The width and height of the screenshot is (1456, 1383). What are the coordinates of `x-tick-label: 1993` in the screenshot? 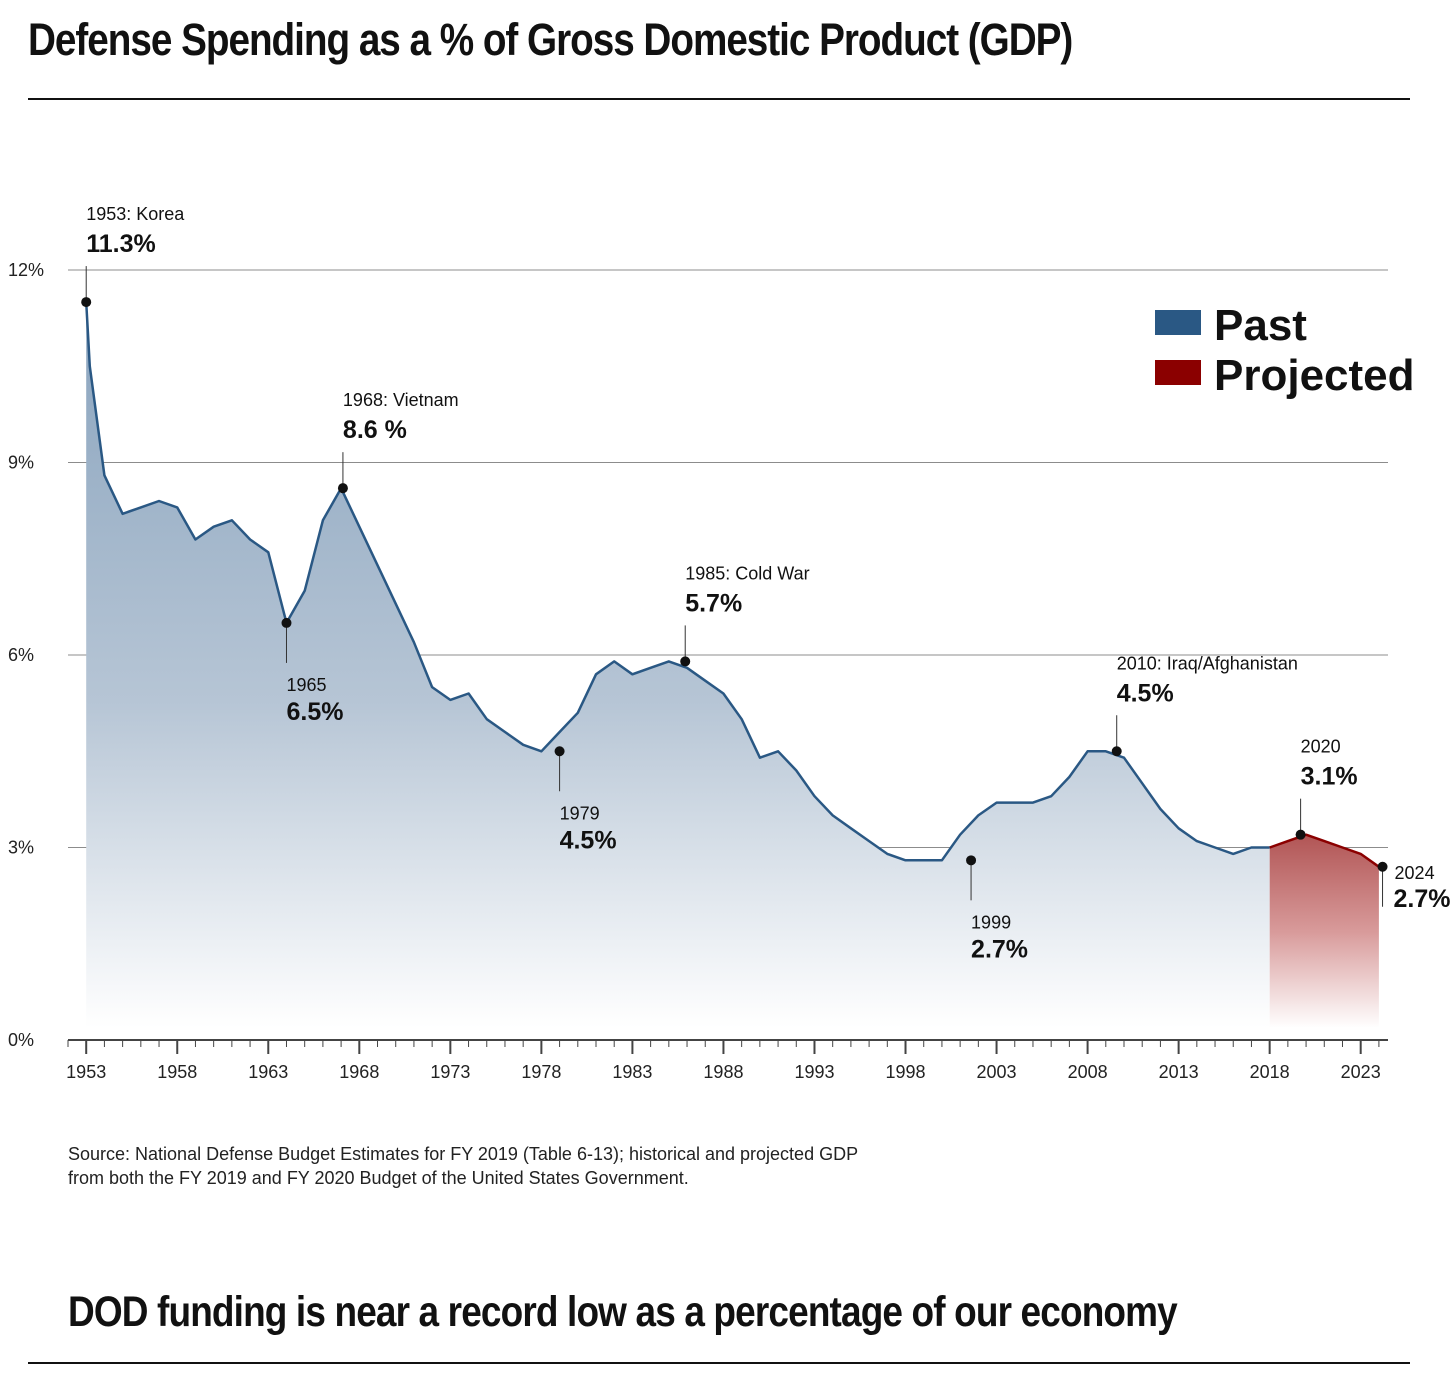 It's located at (814, 1072).